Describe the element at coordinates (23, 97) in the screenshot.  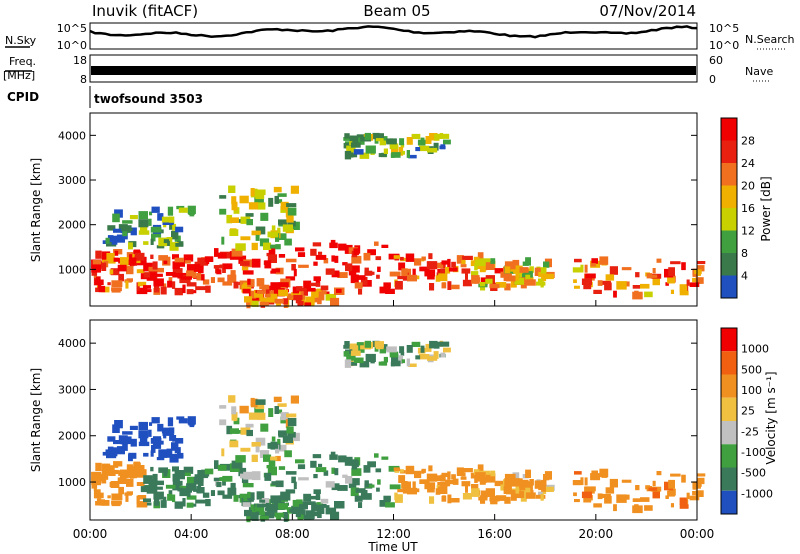
I see `cpid-label: CPID` at that location.